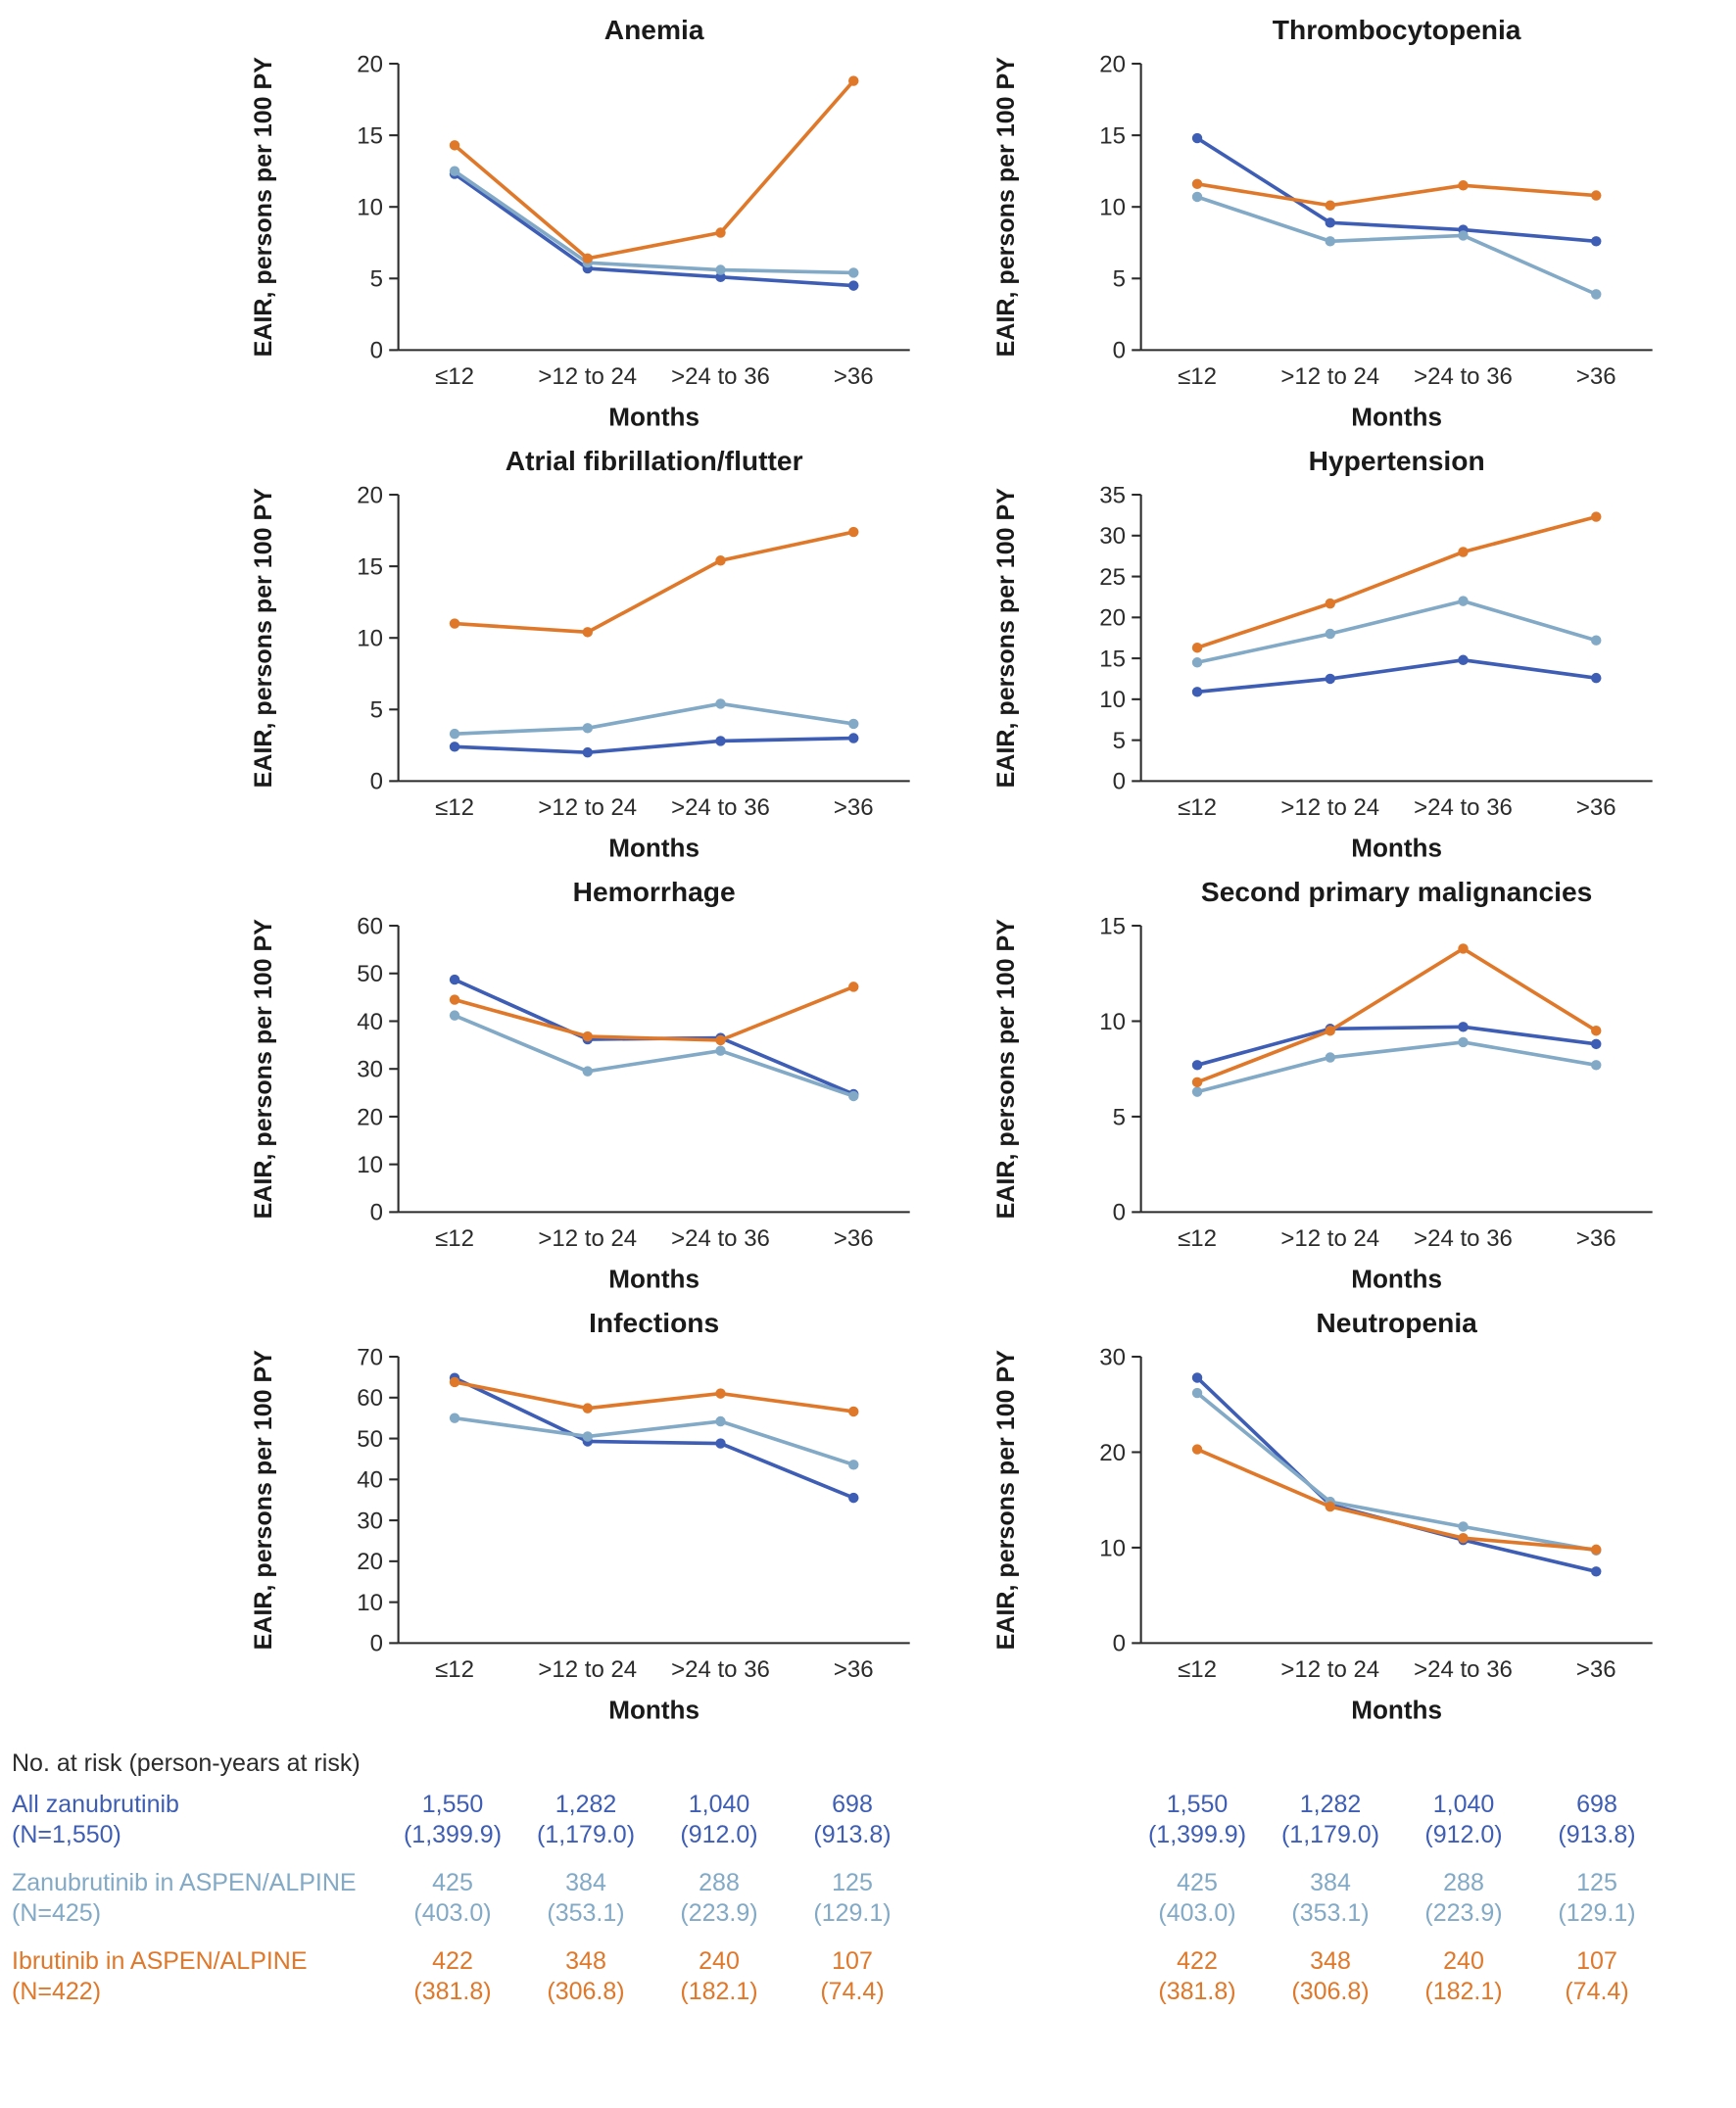 The height and width of the screenshot is (2108, 1736). Describe the element at coordinates (1396, 891) in the screenshot. I see `chart-title: Second primary malignancies` at that location.